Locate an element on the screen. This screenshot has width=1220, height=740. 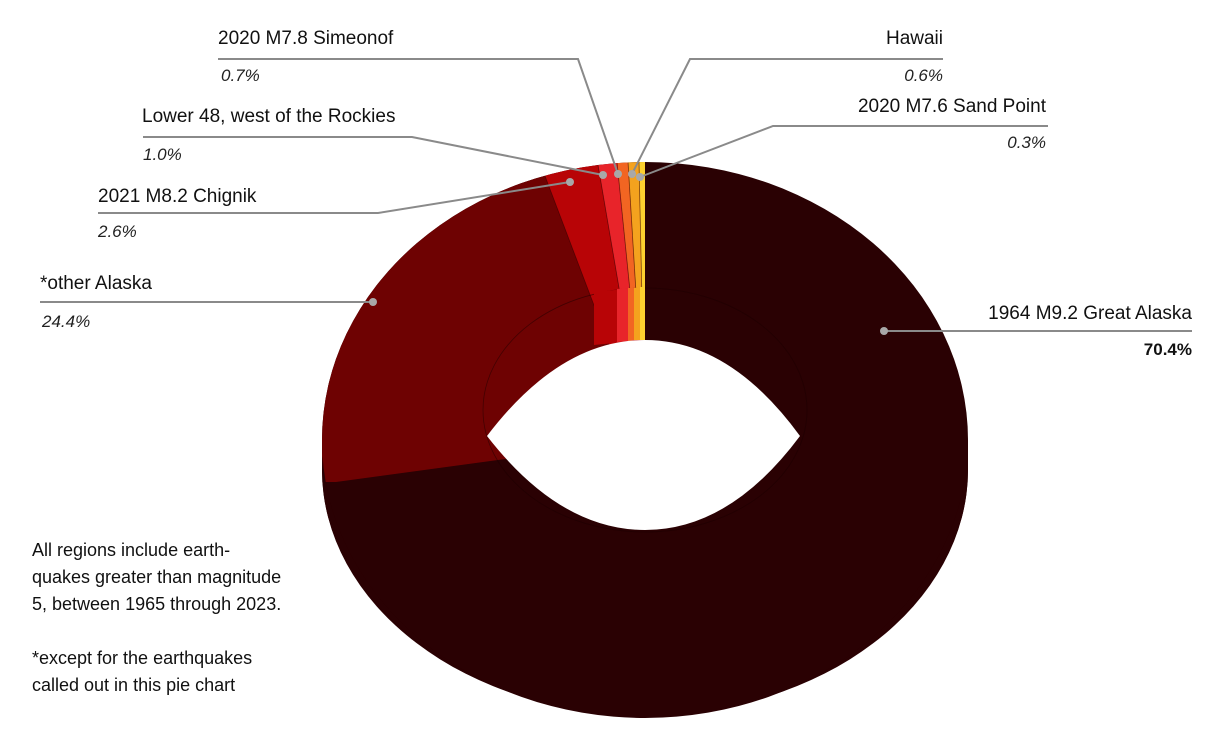
pct-hawaii: 0.6% is located at coordinates (923, 75).